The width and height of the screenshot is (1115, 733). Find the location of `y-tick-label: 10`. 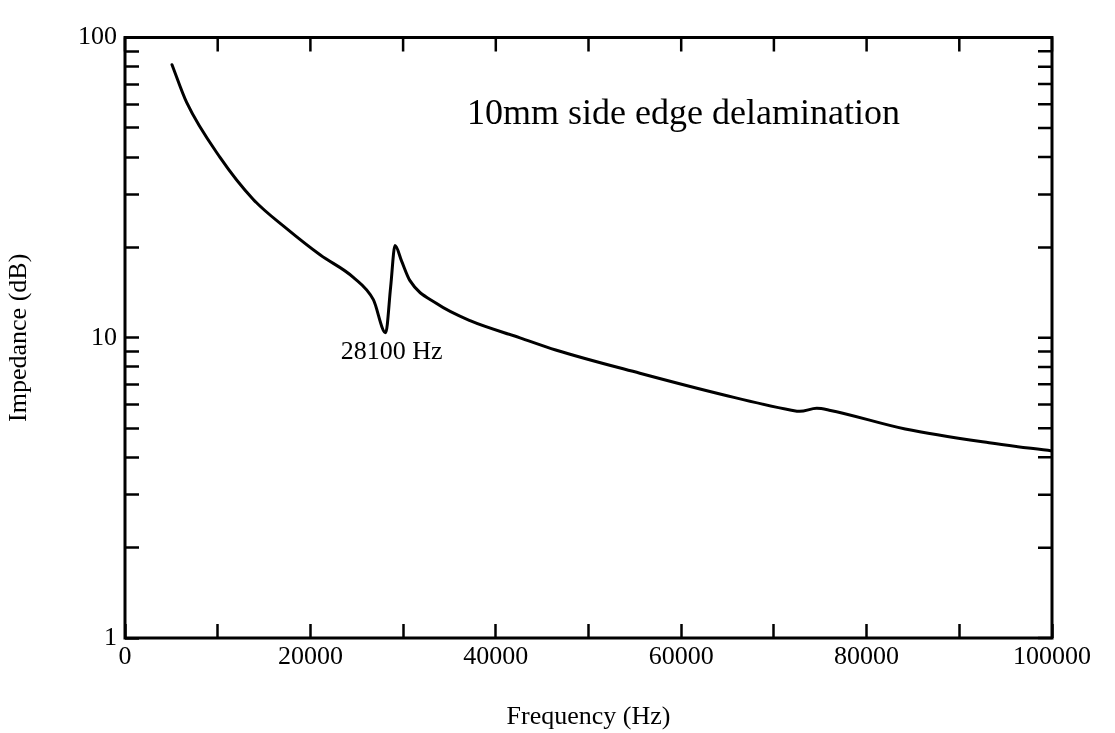

y-tick-label: 10 is located at coordinates (104, 336).